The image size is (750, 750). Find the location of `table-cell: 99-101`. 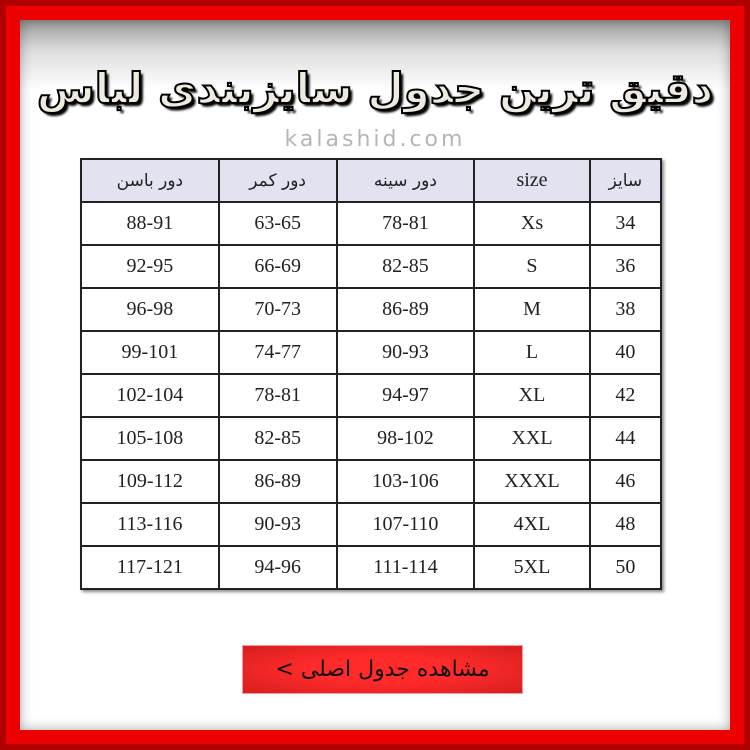

table-cell: 99-101 is located at coordinates (150, 352).